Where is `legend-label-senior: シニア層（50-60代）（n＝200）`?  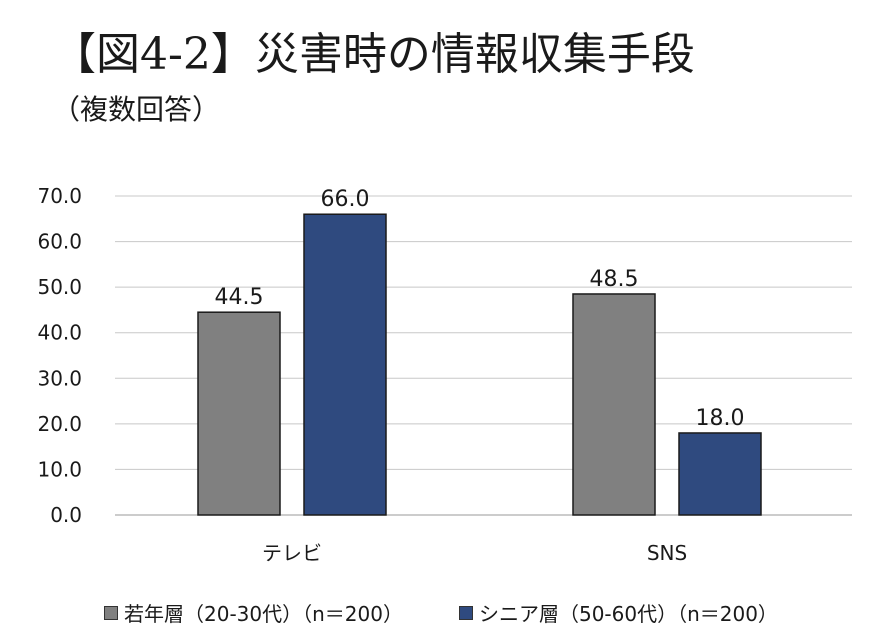
legend-label-senior: シニア層（50-60代）（n＝200） is located at coordinates (628, 614).